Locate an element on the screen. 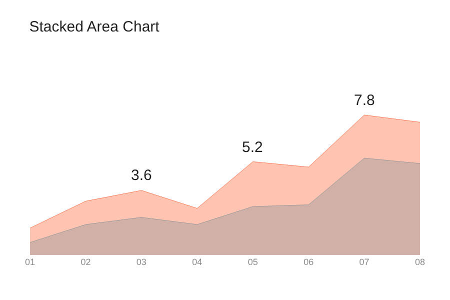 This screenshot has width=450, height=300. x-tick-label: 01 is located at coordinates (30, 262).